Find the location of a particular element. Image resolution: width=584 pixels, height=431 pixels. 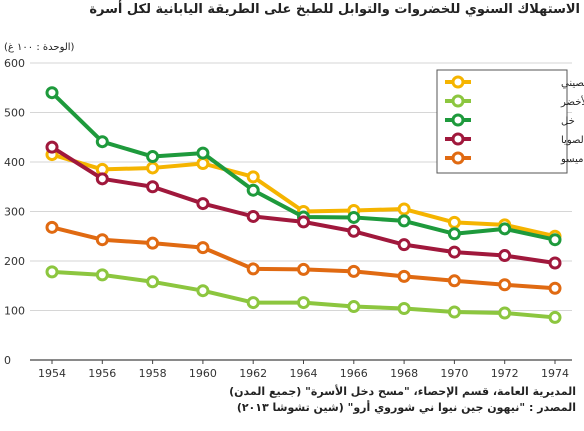

x-tick-label-1972: 1972 is located at coordinates (505, 373).